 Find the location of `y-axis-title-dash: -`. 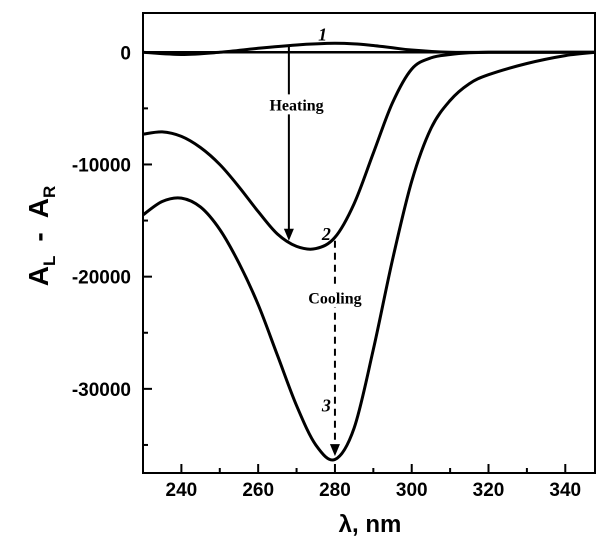

y-axis-title-dash: - is located at coordinates (38, 236).